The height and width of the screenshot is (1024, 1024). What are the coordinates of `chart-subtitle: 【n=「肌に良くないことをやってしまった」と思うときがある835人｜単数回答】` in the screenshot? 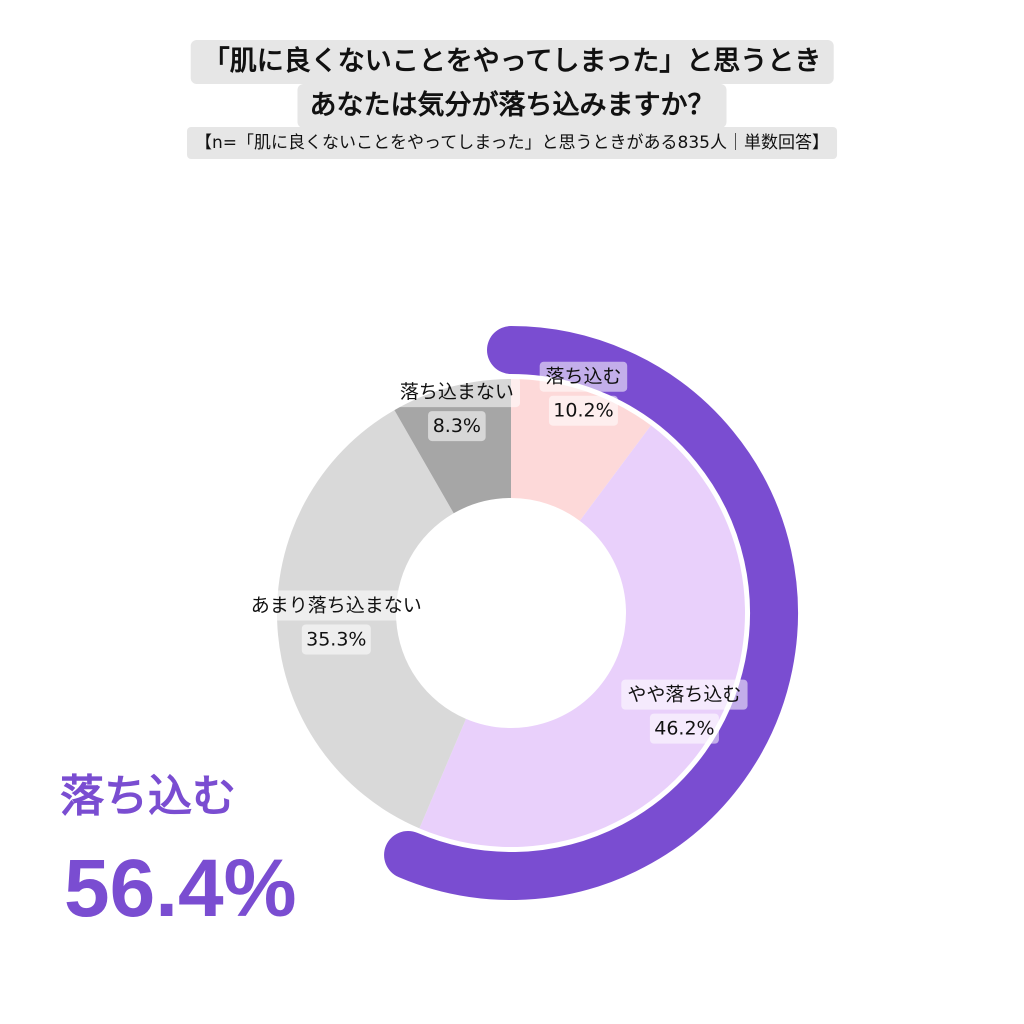 It's located at (512, 143).